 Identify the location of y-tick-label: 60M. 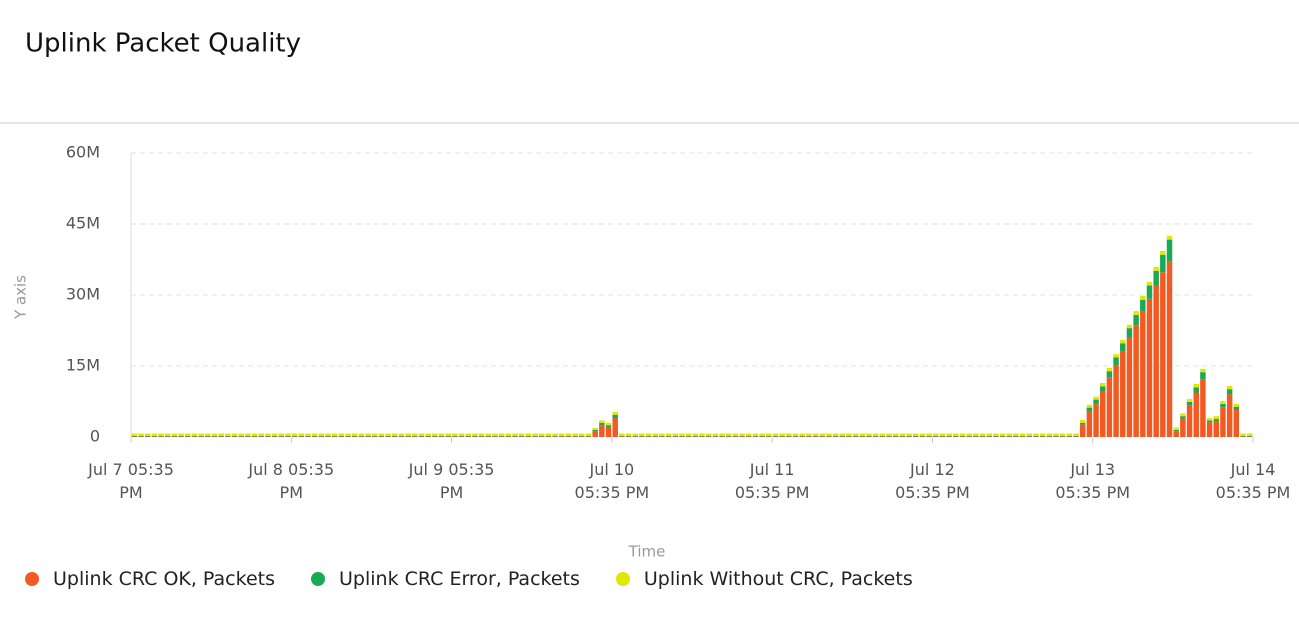
(83, 152).